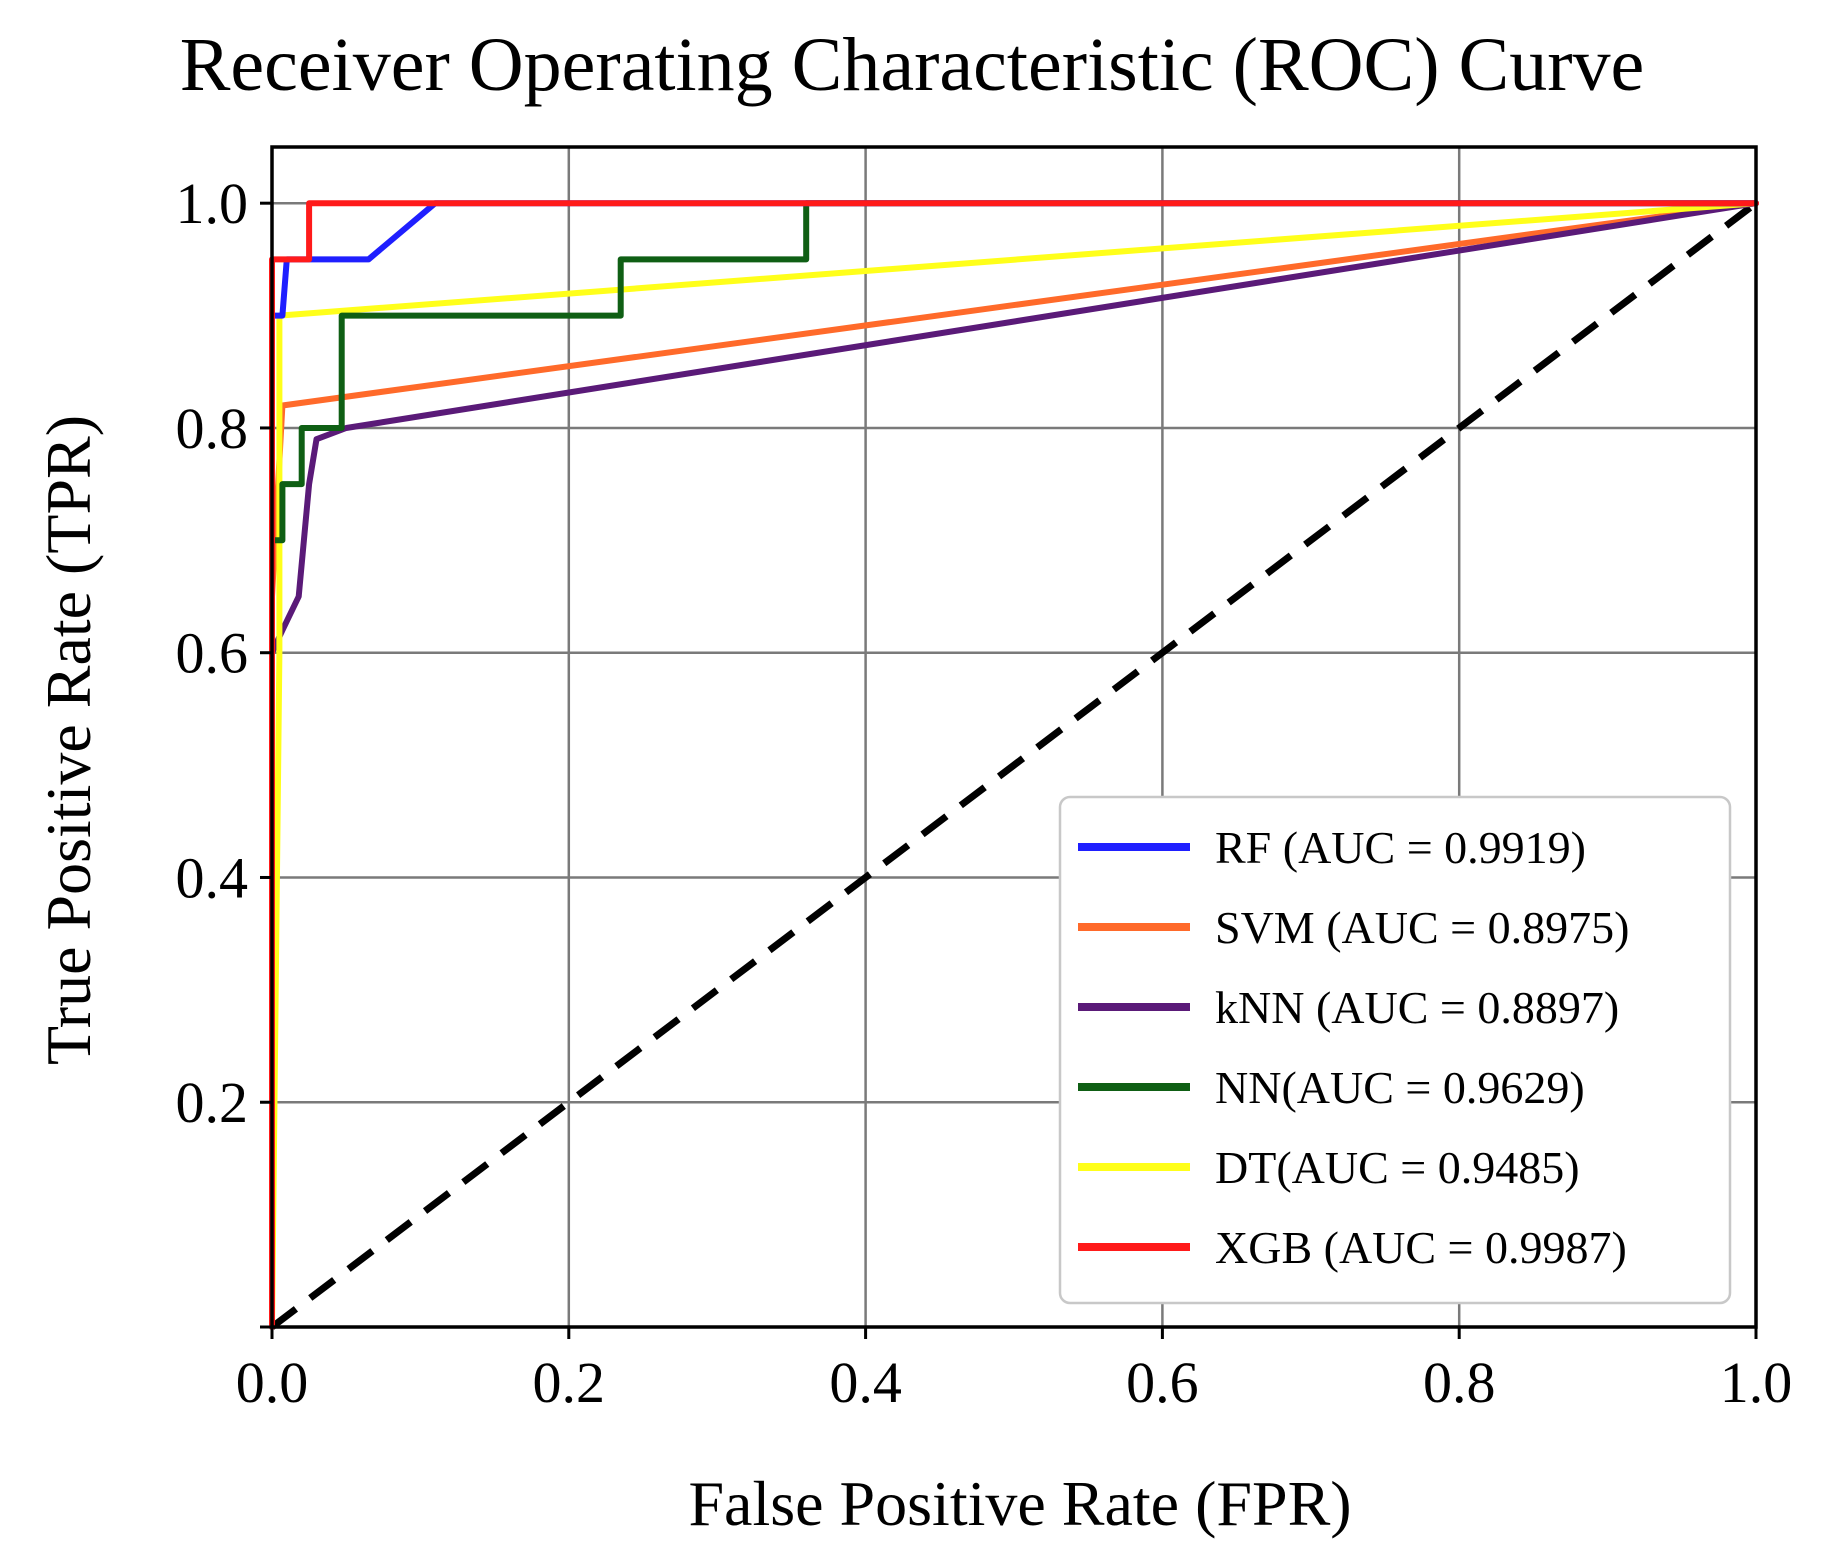 The width and height of the screenshot is (1824, 1554). What do you see at coordinates (1400, 847) in the screenshot?
I see `legend-label-rf: RF (AUC = 0.9919)` at bounding box center [1400, 847].